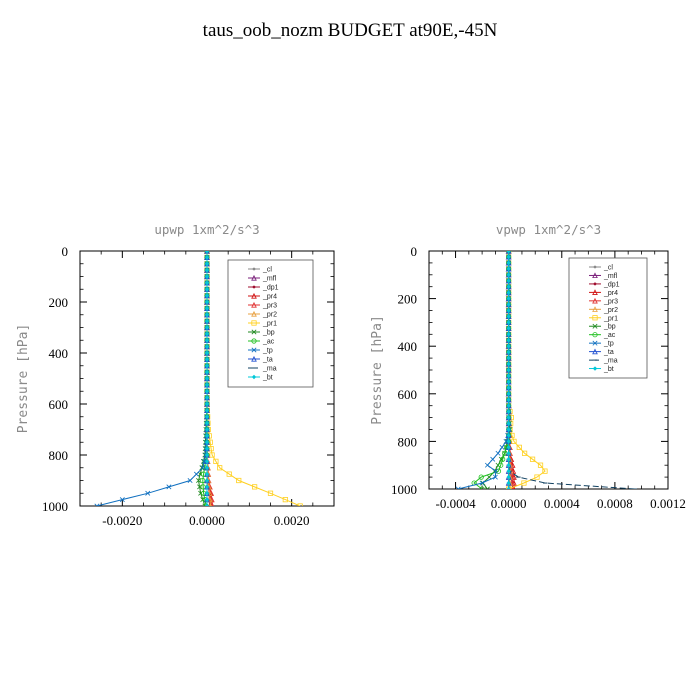 This screenshot has width=700, height=700. I want to click on legend-label: _pr1, so click(610, 318).